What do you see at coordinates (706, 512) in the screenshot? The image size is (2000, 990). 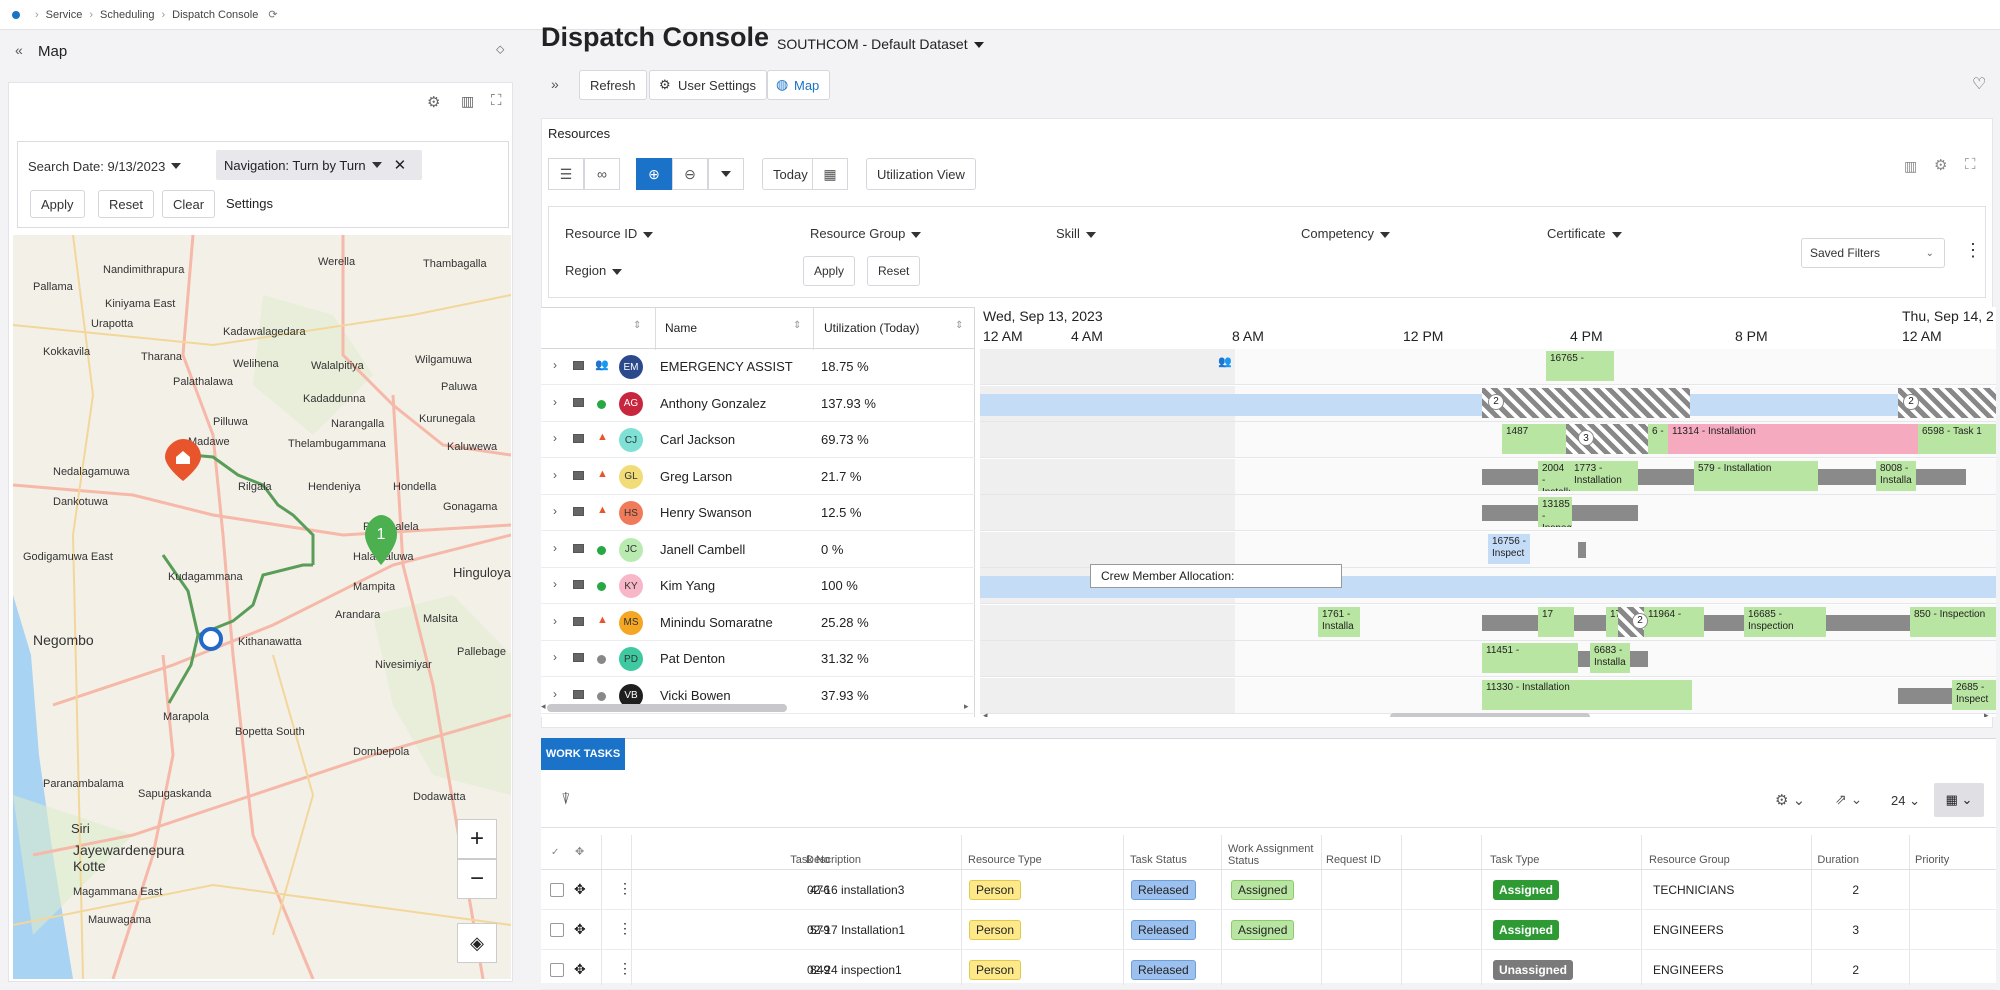 I see `resource-name: Henry Swanson` at bounding box center [706, 512].